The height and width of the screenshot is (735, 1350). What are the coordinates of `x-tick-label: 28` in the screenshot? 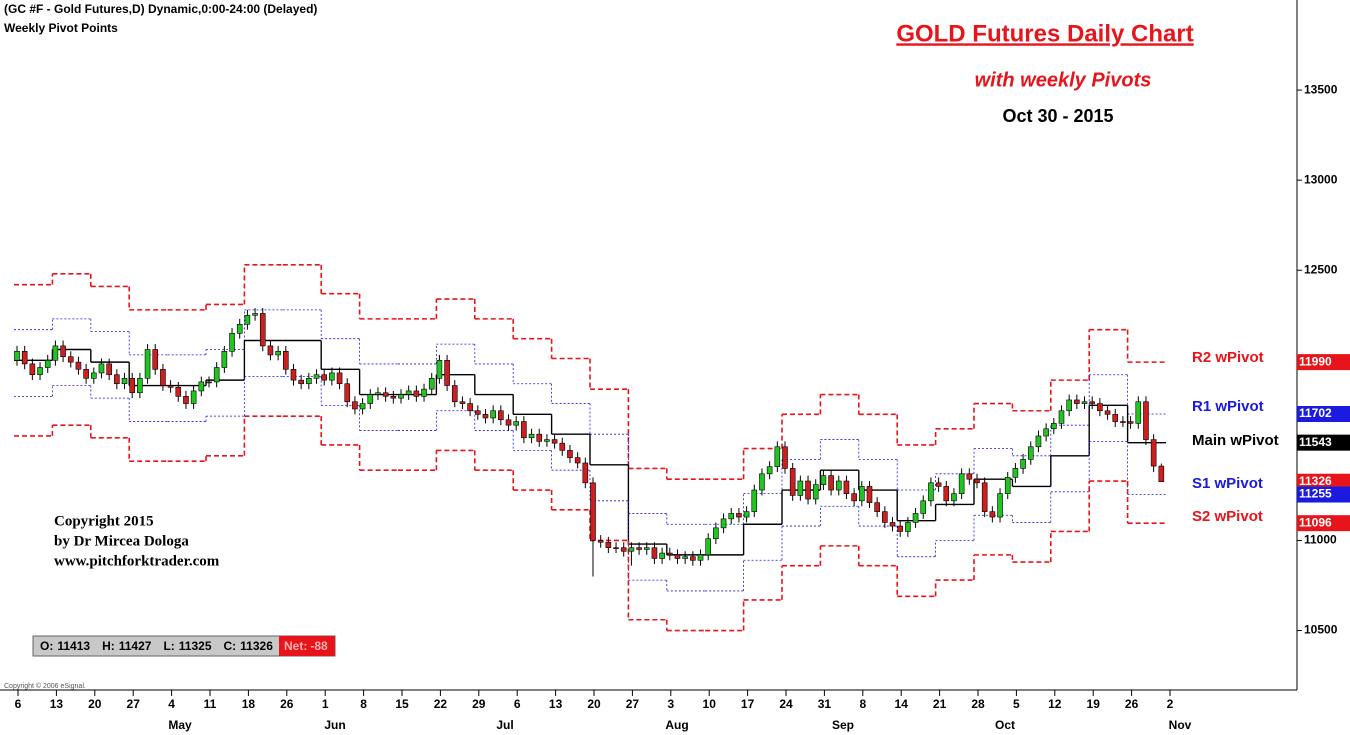 It's located at (978, 704).